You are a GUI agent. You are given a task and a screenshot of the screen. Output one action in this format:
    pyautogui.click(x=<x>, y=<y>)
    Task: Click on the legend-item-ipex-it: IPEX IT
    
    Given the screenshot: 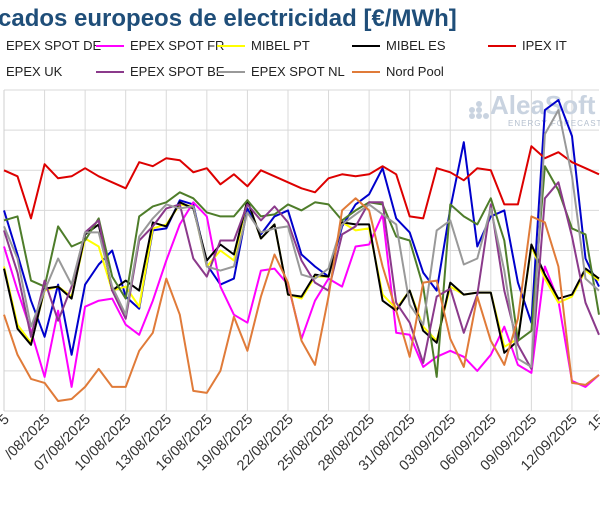 What is the action you would take?
    pyautogui.click(x=527, y=46)
    